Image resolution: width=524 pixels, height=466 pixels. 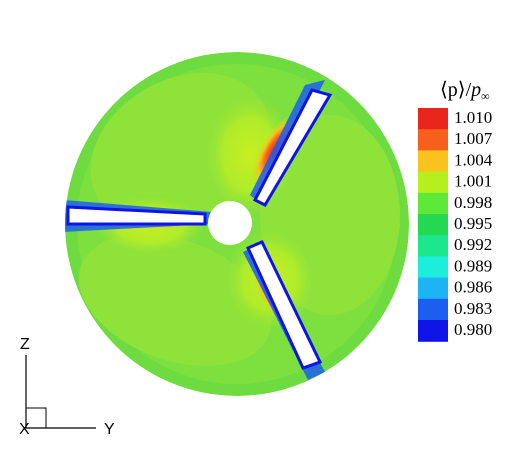 What do you see at coordinates (473, 287) in the screenshot?
I see `colorbar-level-label: 0.986` at bounding box center [473, 287].